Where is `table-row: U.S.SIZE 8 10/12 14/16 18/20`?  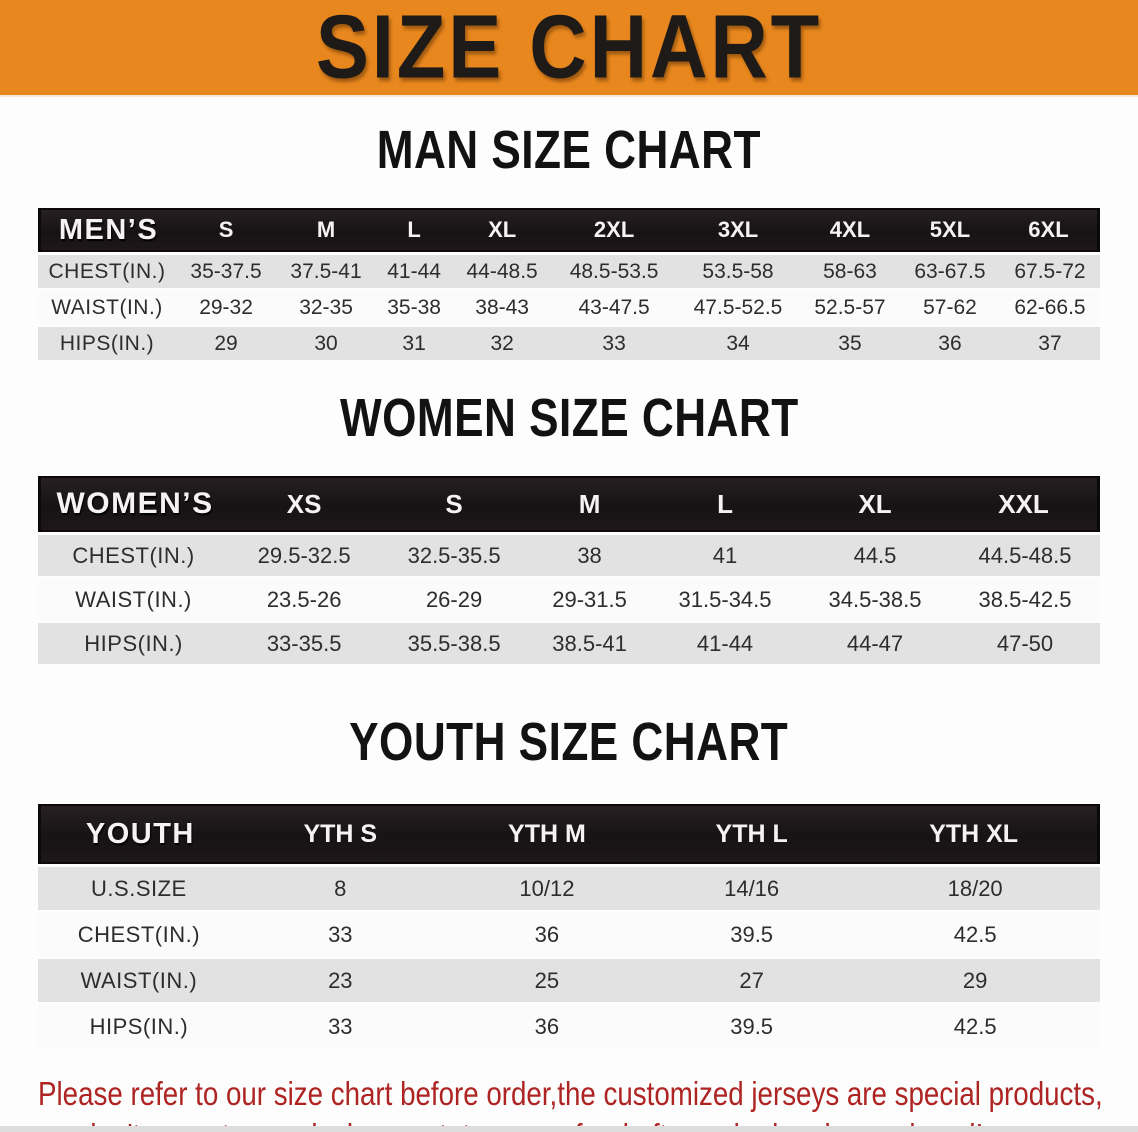 table-row: U.S.SIZE 8 10/12 14/16 18/20 is located at coordinates (569, 888).